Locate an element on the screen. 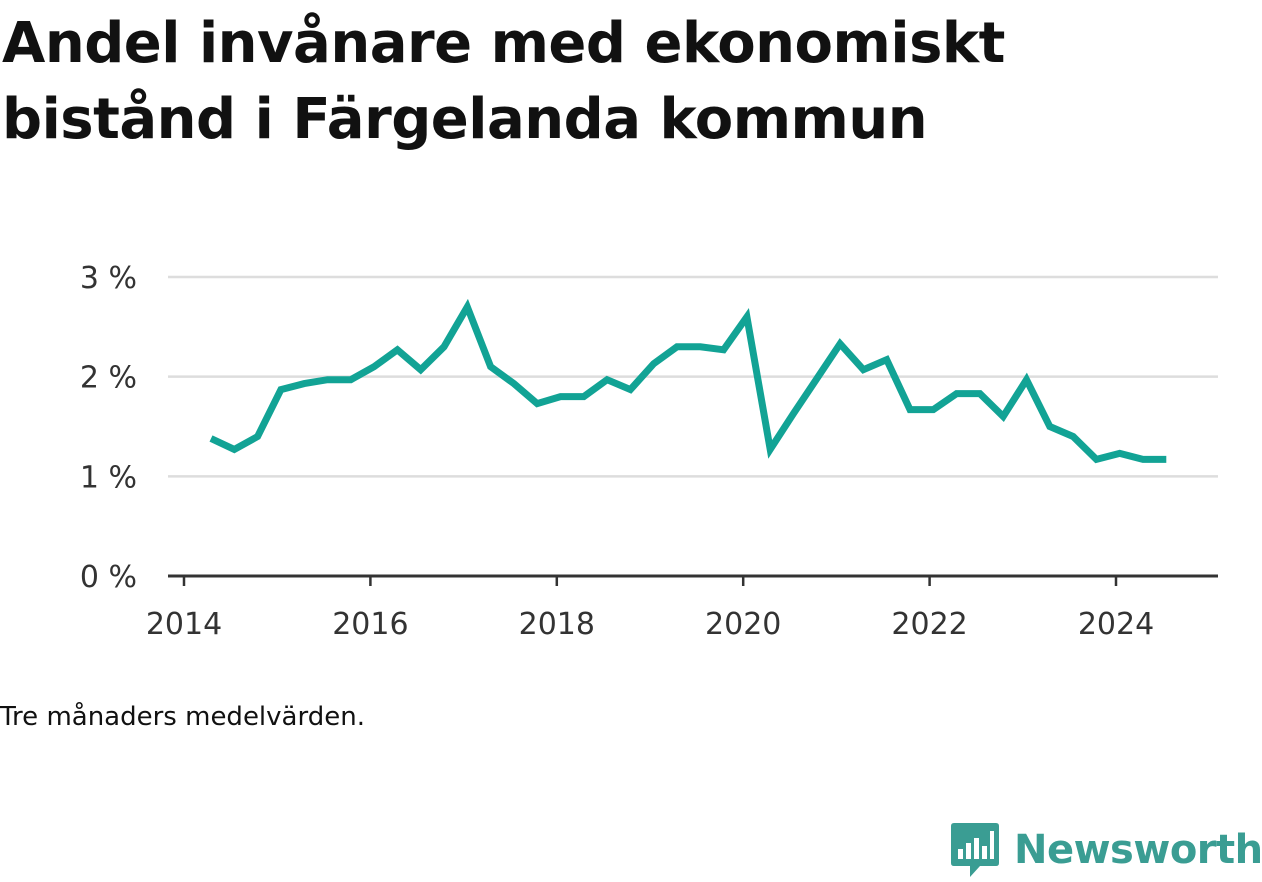 The image size is (1262, 882). x-axis is located at coordinates (693, 580).